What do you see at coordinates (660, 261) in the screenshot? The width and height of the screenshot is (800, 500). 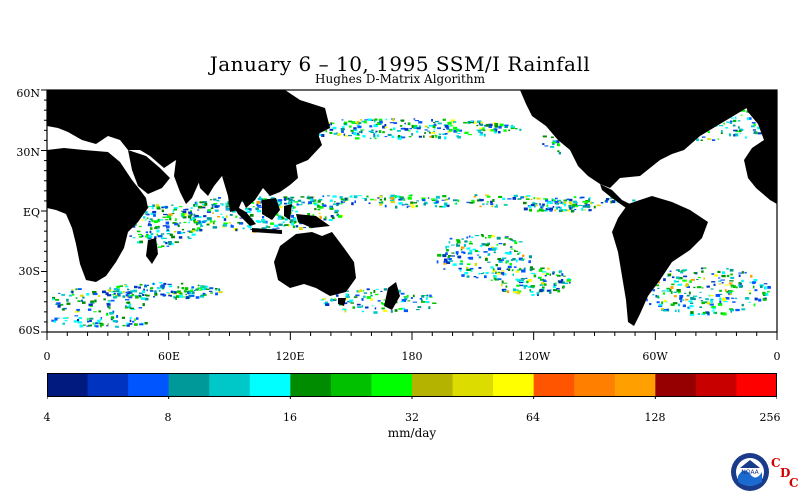 I see `land-south-america` at bounding box center [660, 261].